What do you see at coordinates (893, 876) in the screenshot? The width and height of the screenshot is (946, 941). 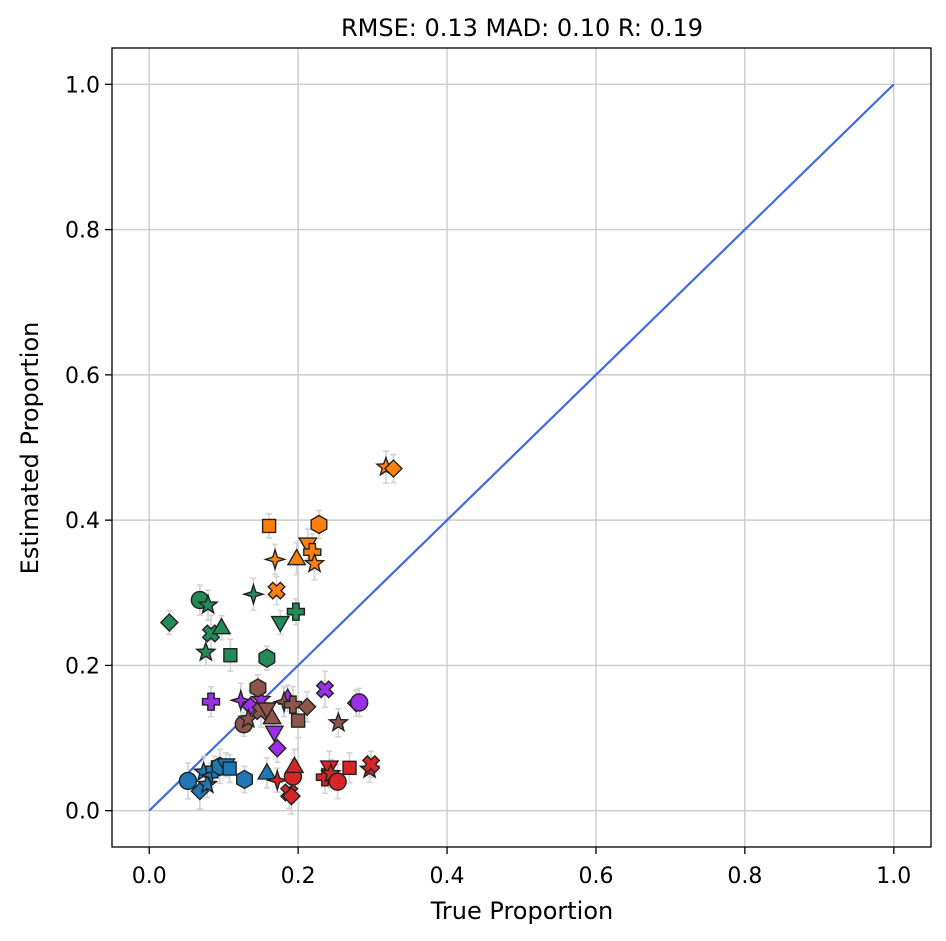 I see `x-tick-label: 1.0` at bounding box center [893, 876].